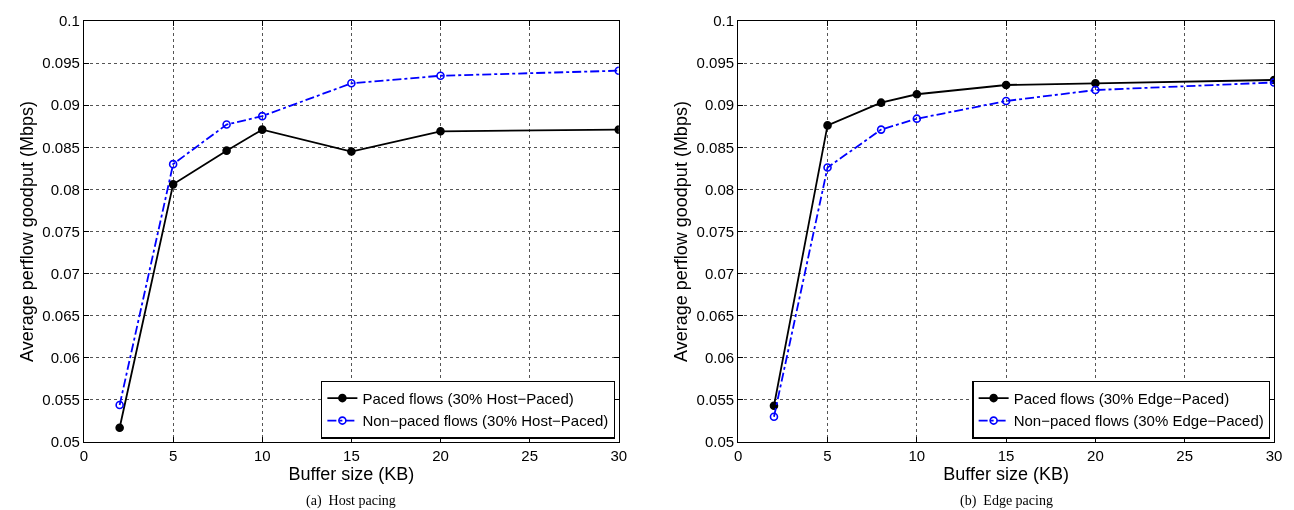 The height and width of the screenshot is (510, 1294). I want to click on legend-label: Non−paced flows (30% Edge−Paced), so click(1138, 421).